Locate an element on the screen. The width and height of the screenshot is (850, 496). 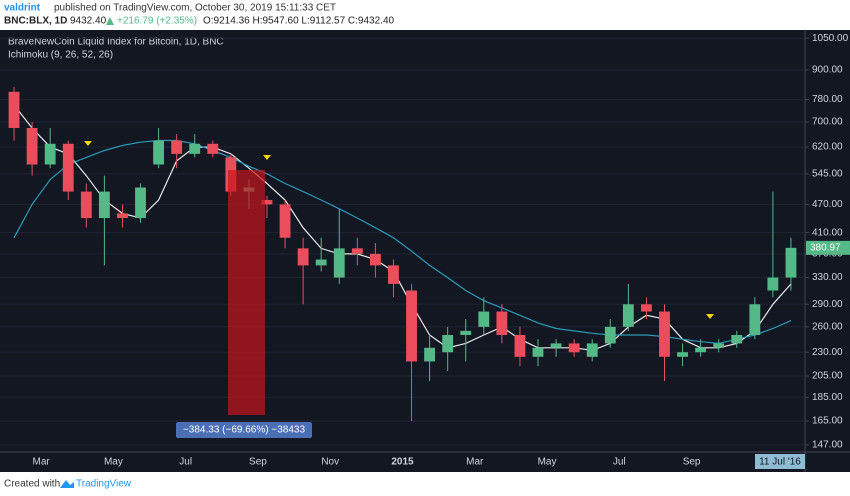
y-tick-label: 470.00 is located at coordinates (827, 204).